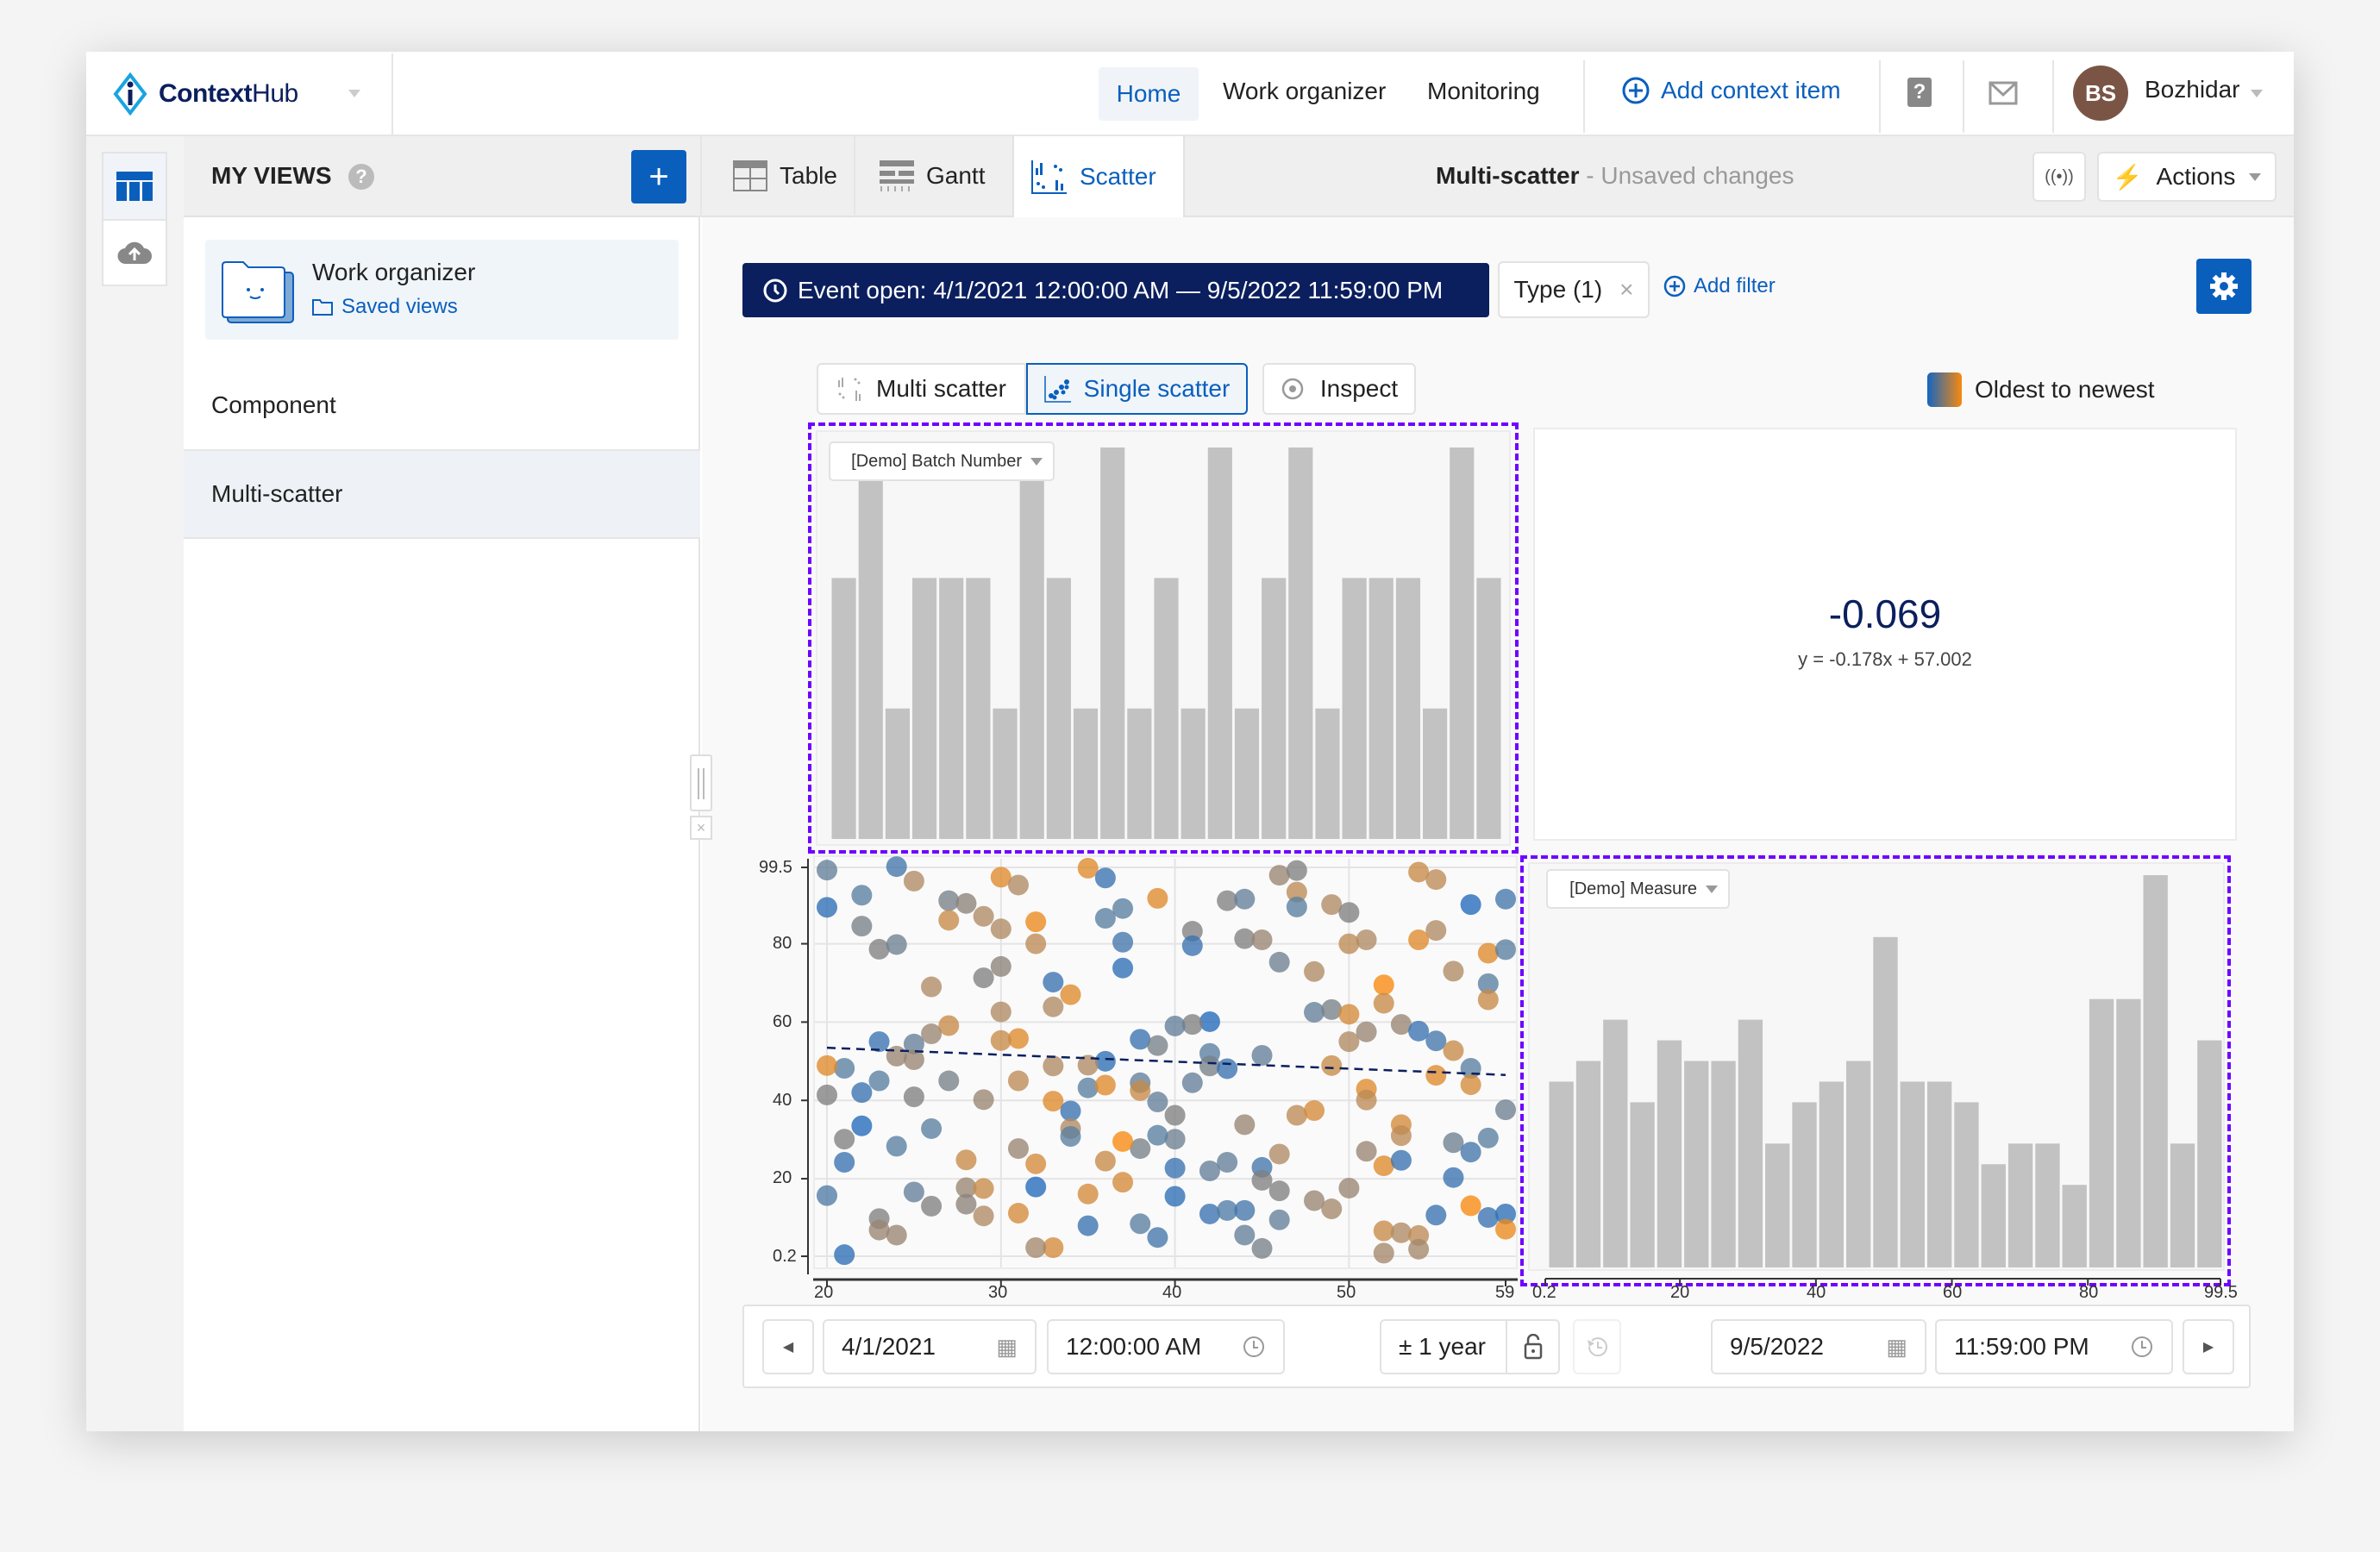  Describe the element at coordinates (941, 389) in the screenshot. I see `mode-label: Multi scatter` at that location.